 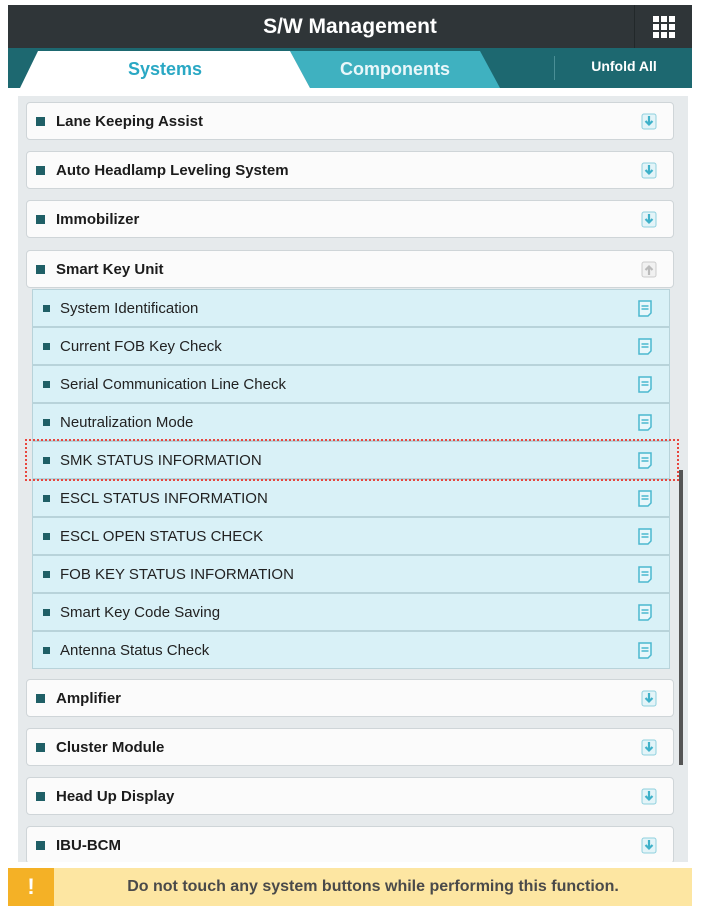 I want to click on page-title: S/W Management, so click(x=350, y=26).